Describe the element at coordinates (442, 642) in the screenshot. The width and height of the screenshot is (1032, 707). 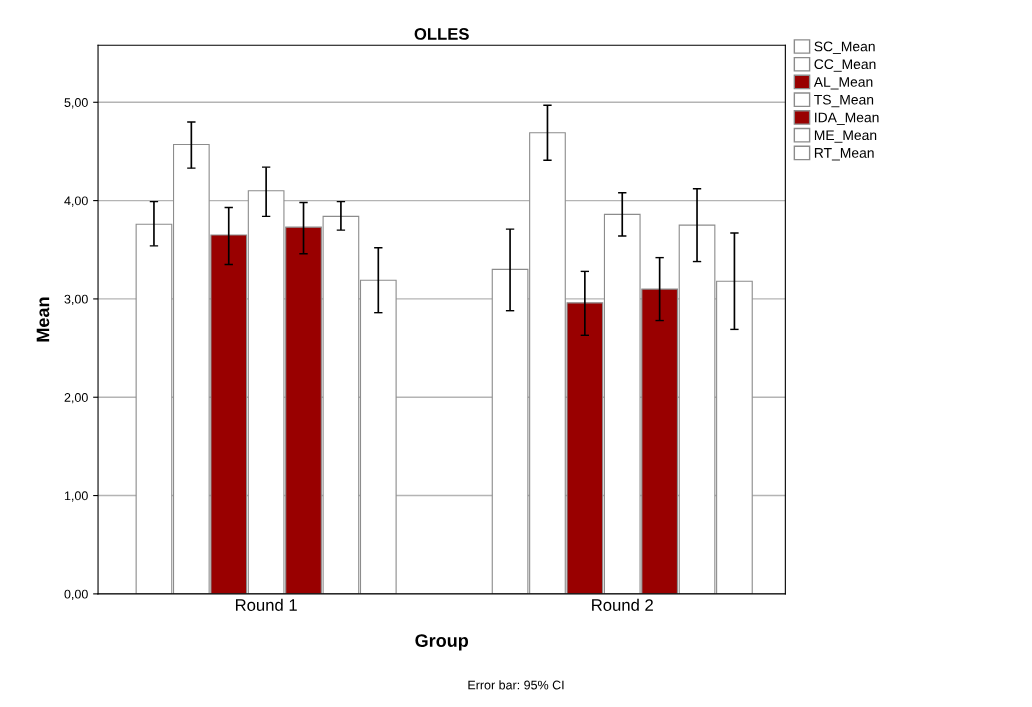
I see `x-axis-title: Group` at that location.